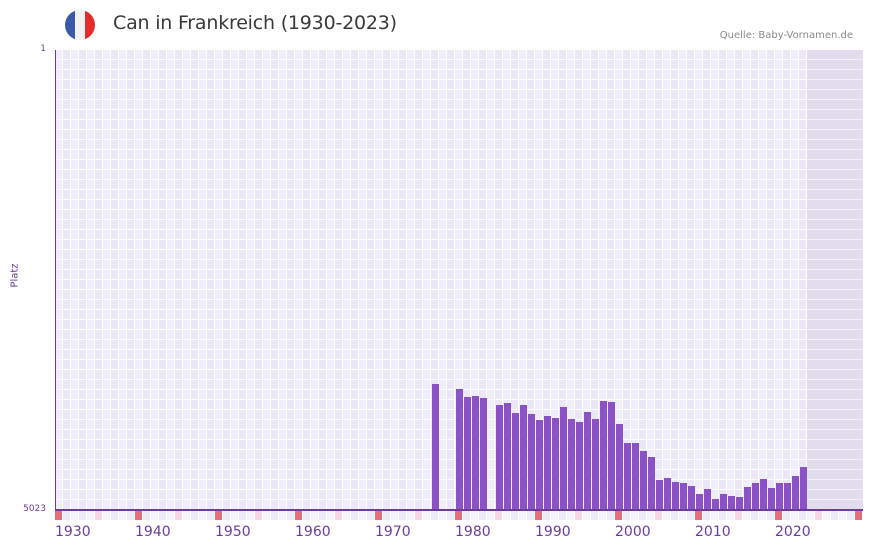 This screenshot has width=873, height=552. What do you see at coordinates (699, 502) in the screenshot?
I see `bar-2010` at bounding box center [699, 502].